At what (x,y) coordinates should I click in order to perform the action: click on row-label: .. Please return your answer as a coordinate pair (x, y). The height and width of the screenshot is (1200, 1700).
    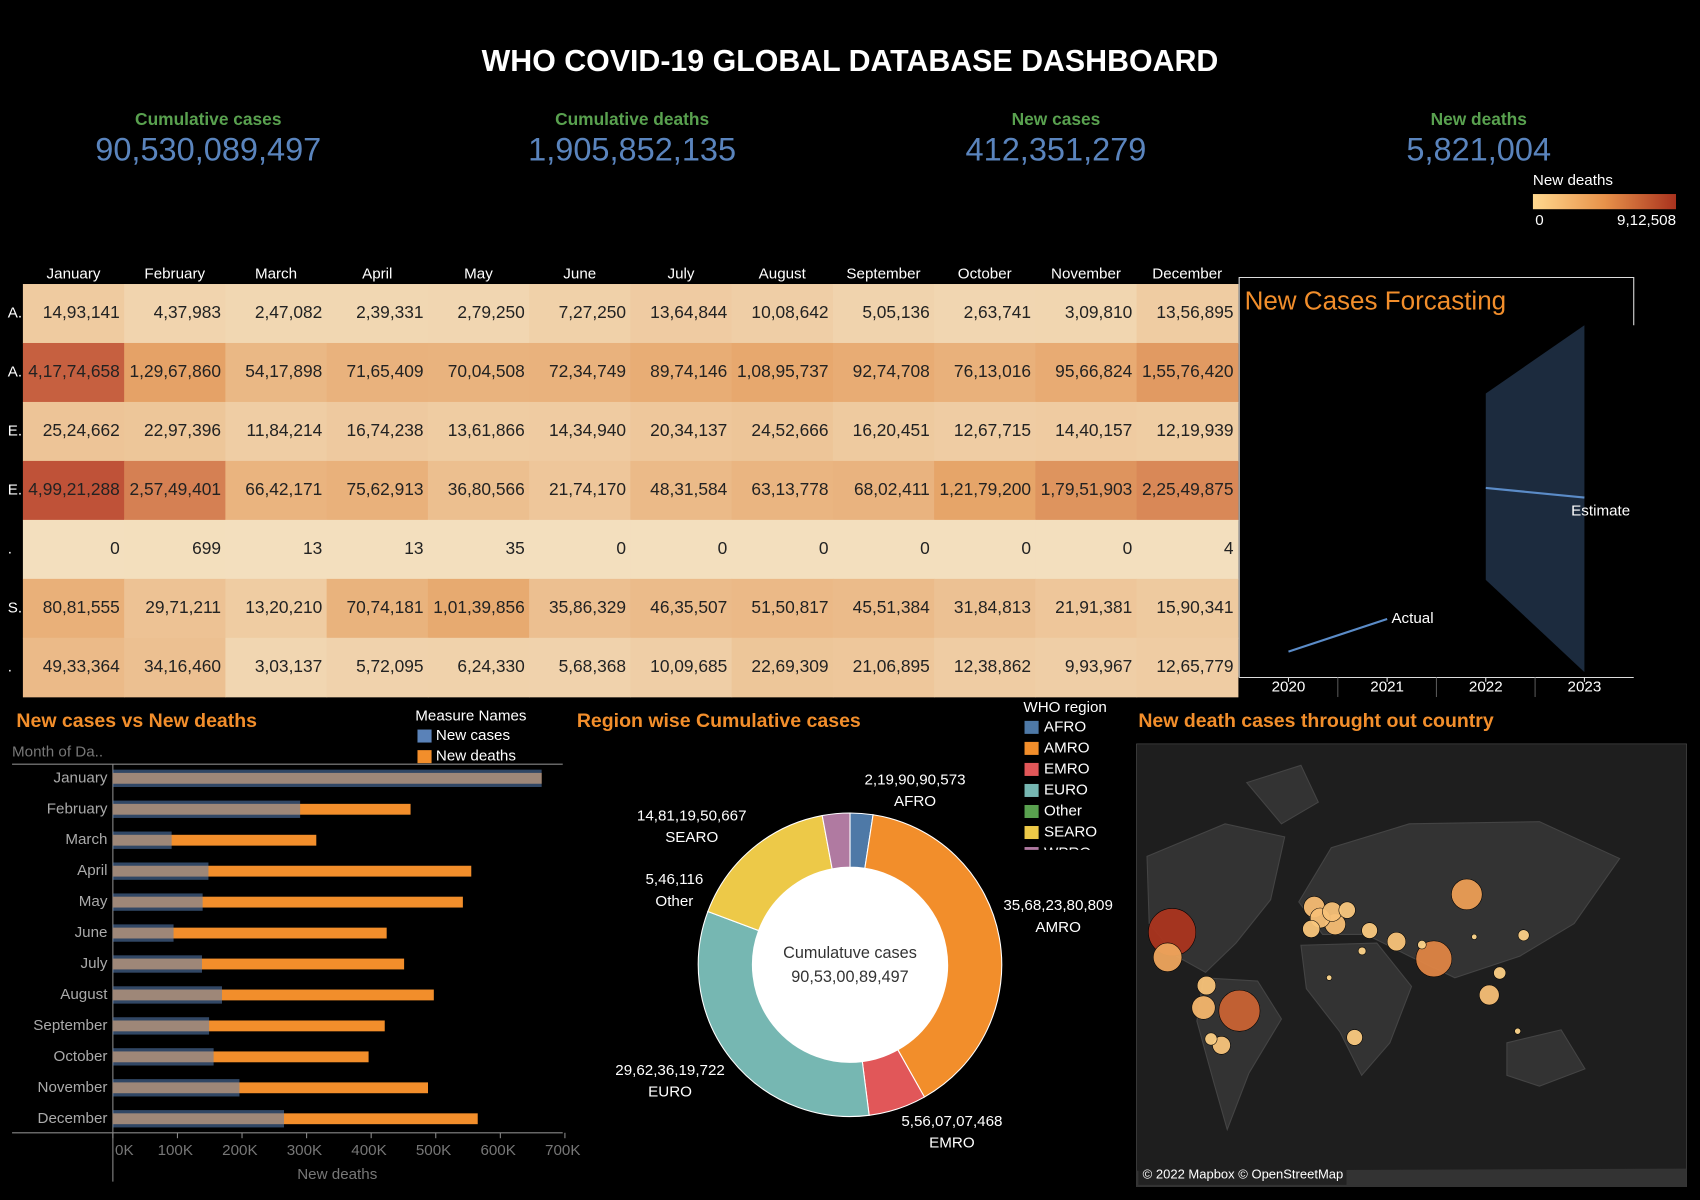
    Looking at the image, I should click on (10, 666).